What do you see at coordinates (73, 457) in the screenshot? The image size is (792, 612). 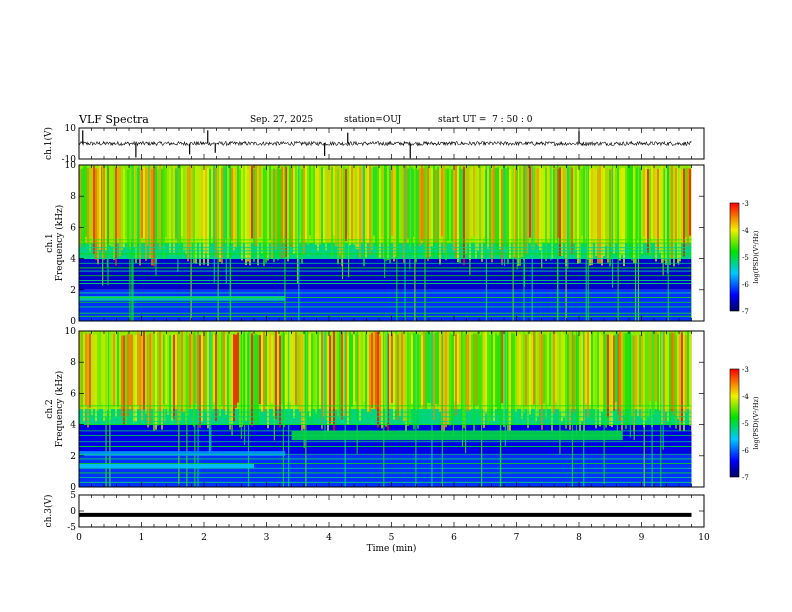 I see `y-tick-label: 2` at bounding box center [73, 457].